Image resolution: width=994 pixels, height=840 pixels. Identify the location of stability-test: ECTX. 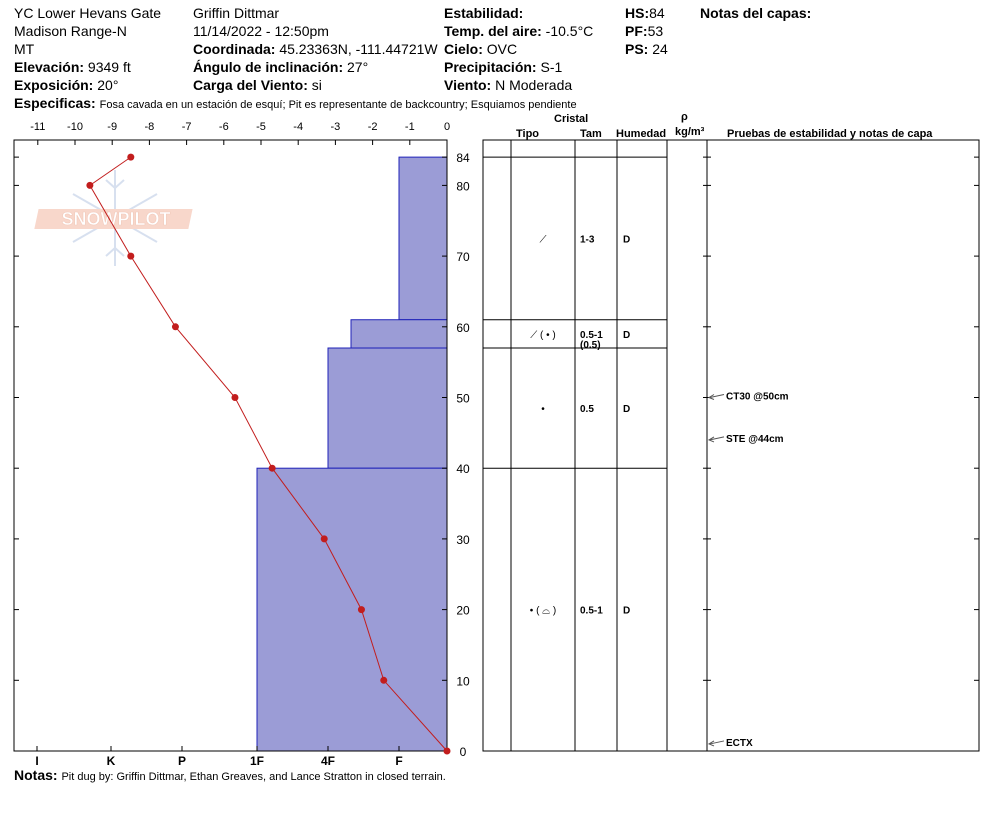
(739, 743).